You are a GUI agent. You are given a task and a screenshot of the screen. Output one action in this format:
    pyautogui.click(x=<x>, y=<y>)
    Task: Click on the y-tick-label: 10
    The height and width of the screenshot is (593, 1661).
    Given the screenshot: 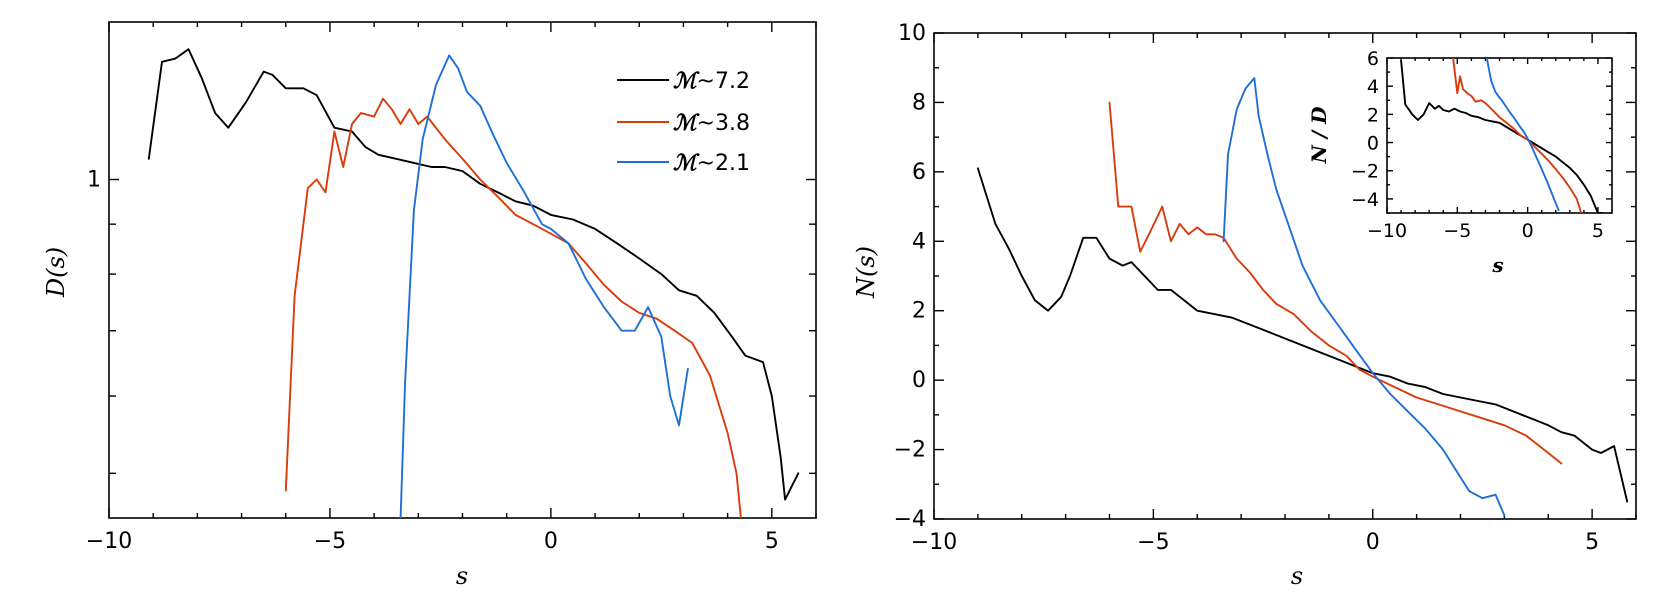 What is the action you would take?
    pyautogui.click(x=912, y=33)
    